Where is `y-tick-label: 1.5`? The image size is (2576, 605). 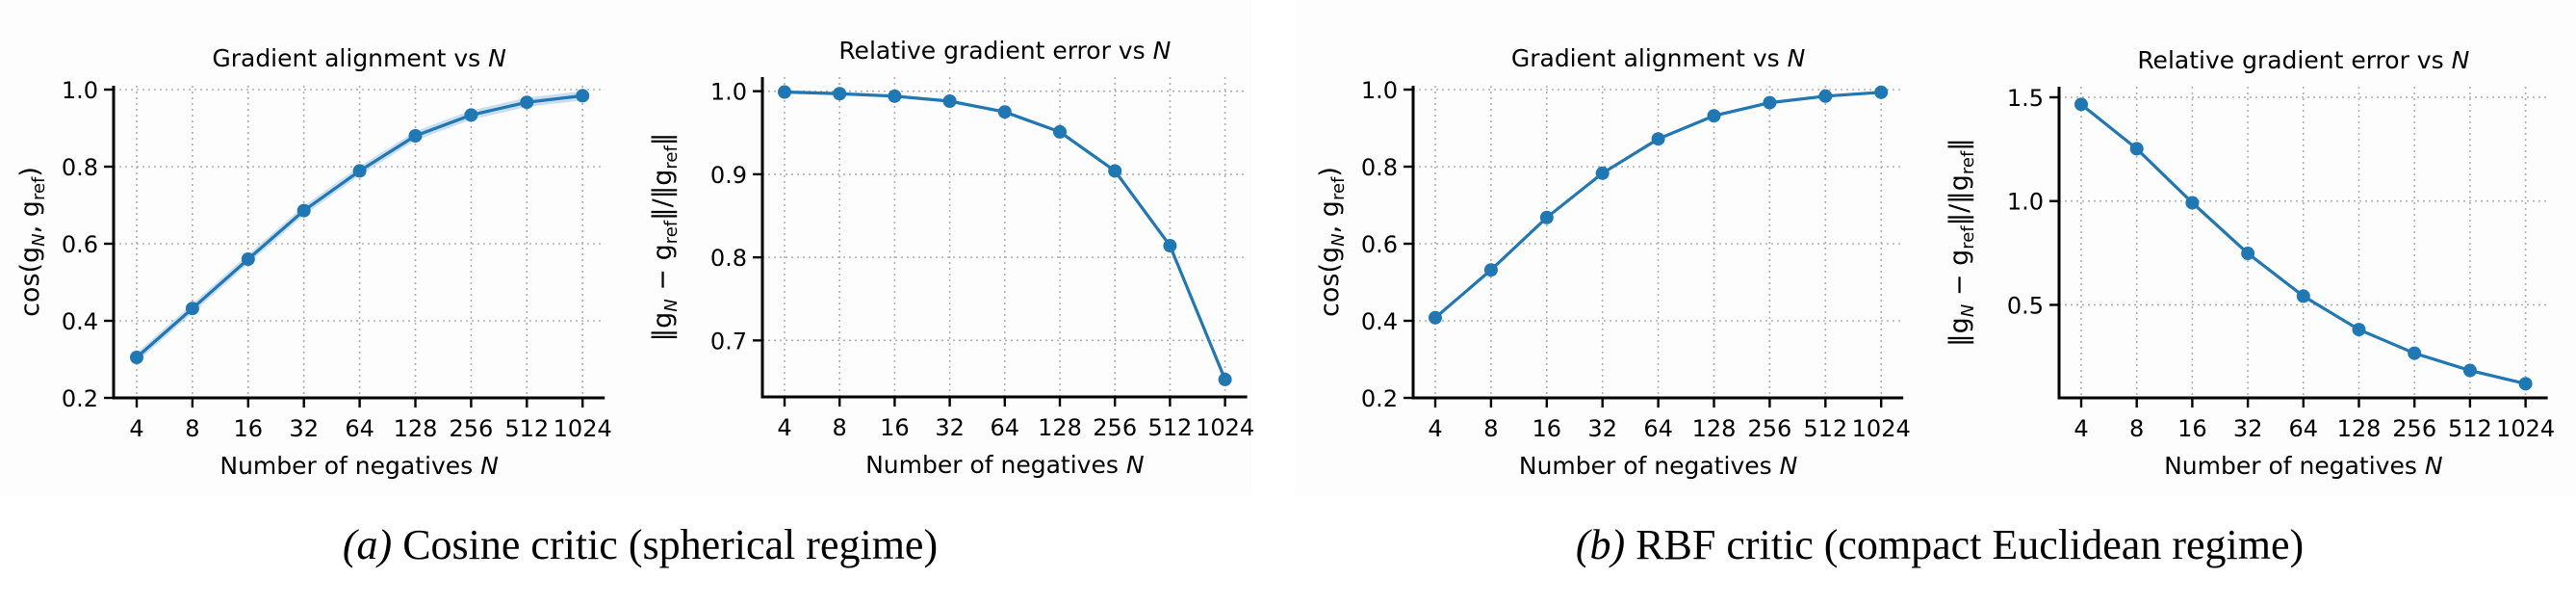 y-tick-label: 1.5 is located at coordinates (2025, 98).